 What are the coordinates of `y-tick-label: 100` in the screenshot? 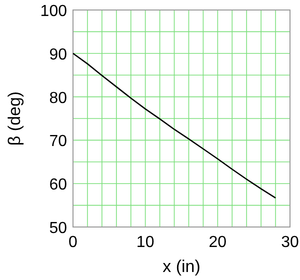 It's located at (54, 11).